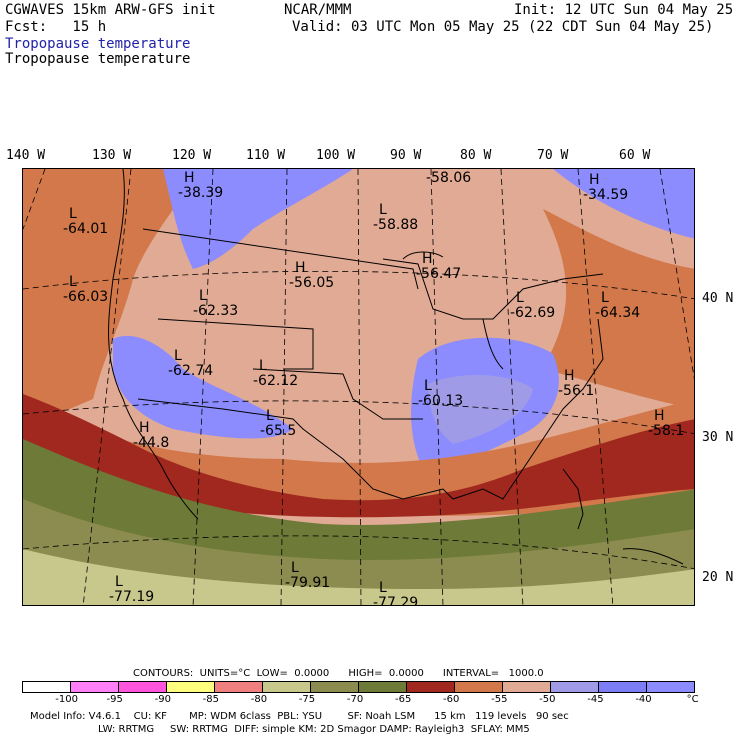 Image resolution: width=740 pixels, height=740 pixels. I want to click on lon-label: 100 W, so click(336, 155).